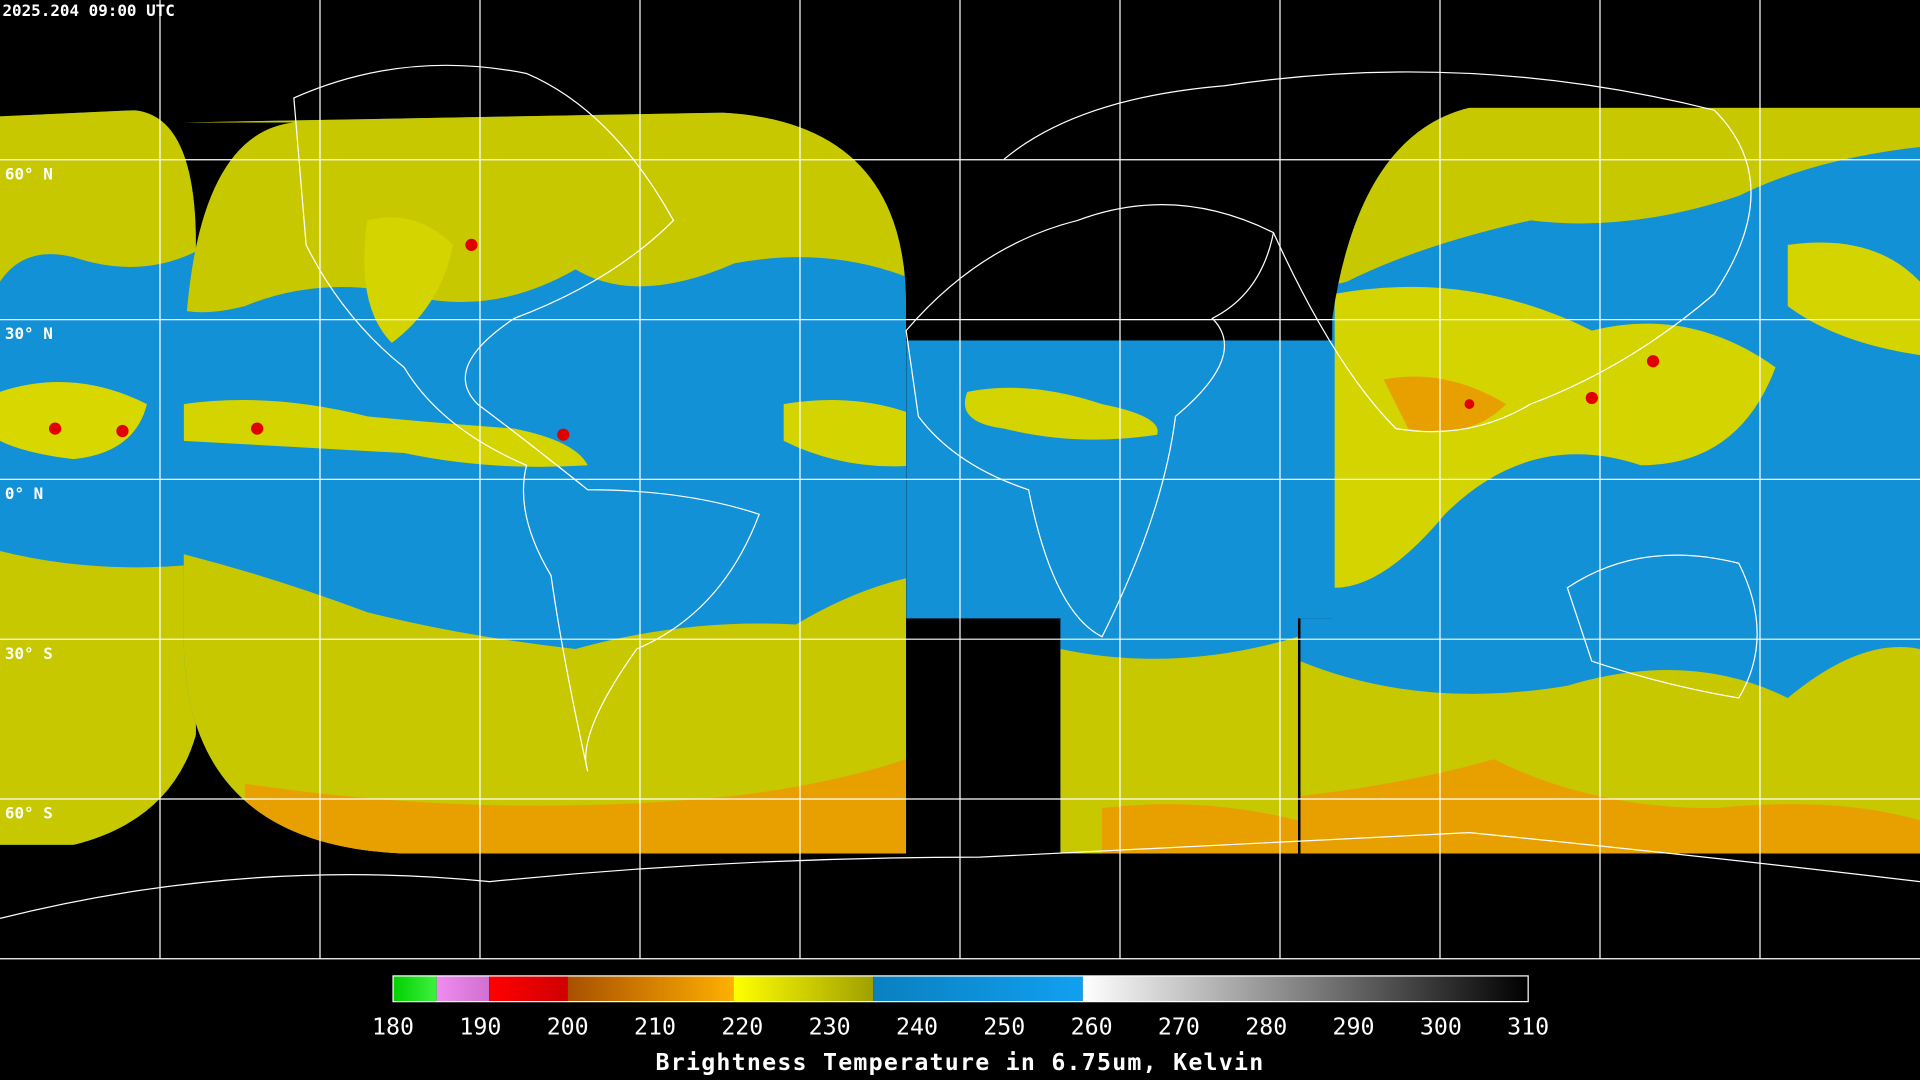 The height and width of the screenshot is (1080, 1920). Describe the element at coordinates (1528, 1027) in the screenshot. I see `colorbar-tick-label: 310` at that location.